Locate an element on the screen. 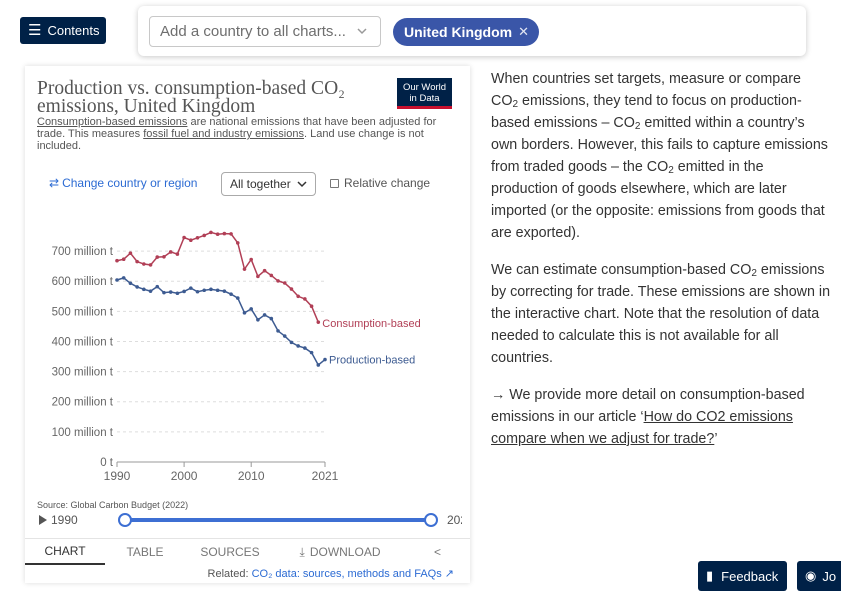  fossil-emissions-link: fossil fuel and industry emissions is located at coordinates (223, 134).